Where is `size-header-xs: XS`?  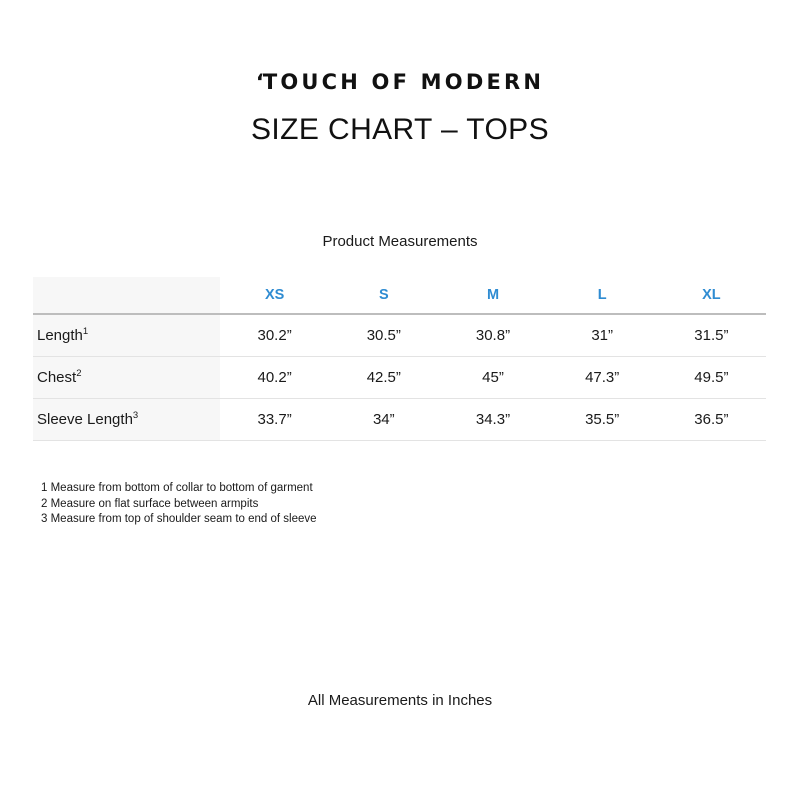
size-header-xs: XS is located at coordinates (275, 296).